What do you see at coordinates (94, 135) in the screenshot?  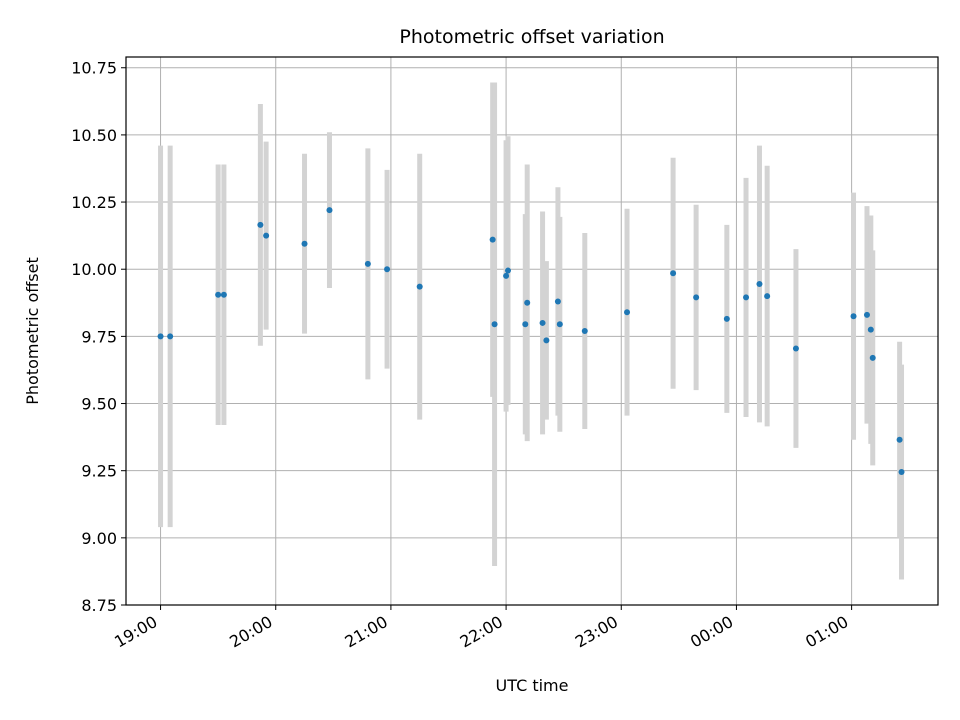 I see `y-tick-label: 10.50` at bounding box center [94, 135].